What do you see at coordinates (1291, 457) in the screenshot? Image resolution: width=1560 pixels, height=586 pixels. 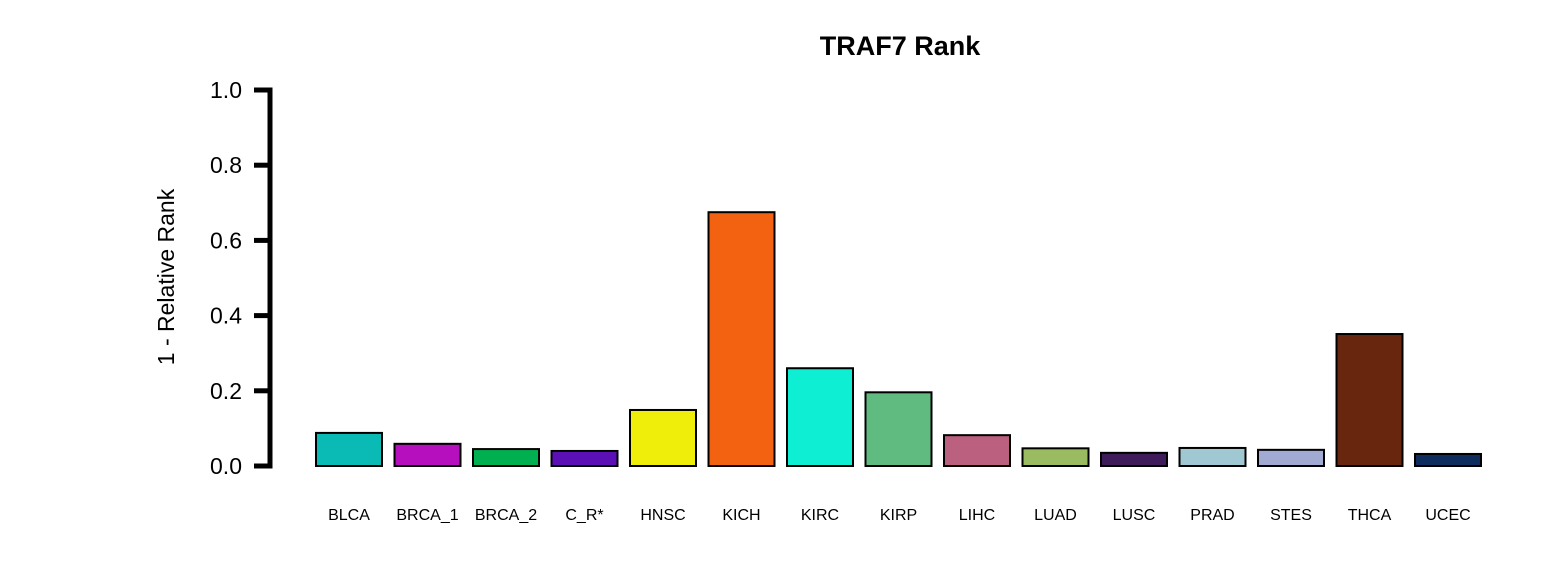 I see `bar-stes` at bounding box center [1291, 457].